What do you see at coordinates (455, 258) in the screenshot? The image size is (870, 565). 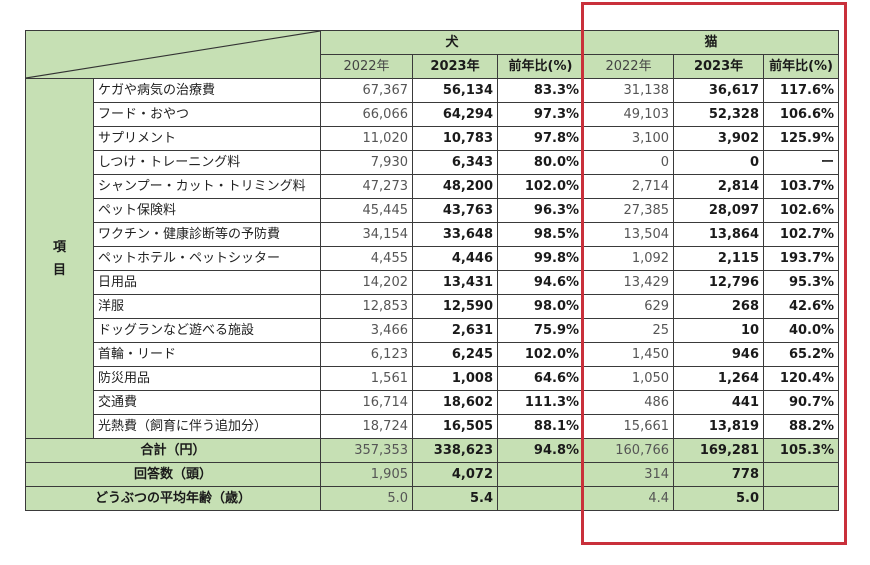 I see `dog-2023-value: 4,446` at bounding box center [455, 258].